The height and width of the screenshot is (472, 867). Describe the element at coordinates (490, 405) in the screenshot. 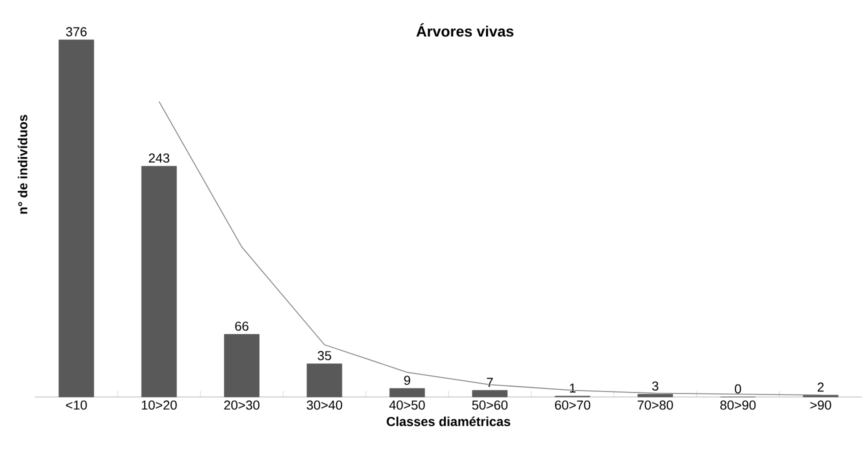

I see `x-tick-label: 50>60` at that location.